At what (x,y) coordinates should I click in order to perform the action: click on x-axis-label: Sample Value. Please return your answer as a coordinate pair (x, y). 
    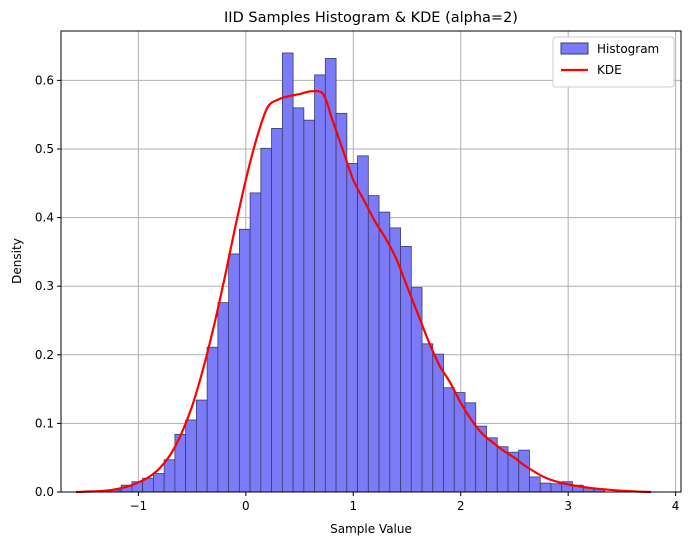
    Looking at the image, I should click on (371, 529).